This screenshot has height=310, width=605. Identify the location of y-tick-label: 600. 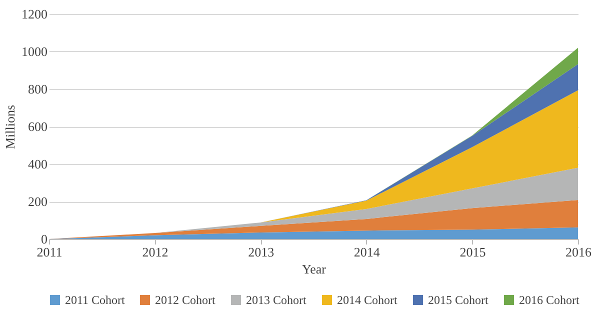
(38, 126).